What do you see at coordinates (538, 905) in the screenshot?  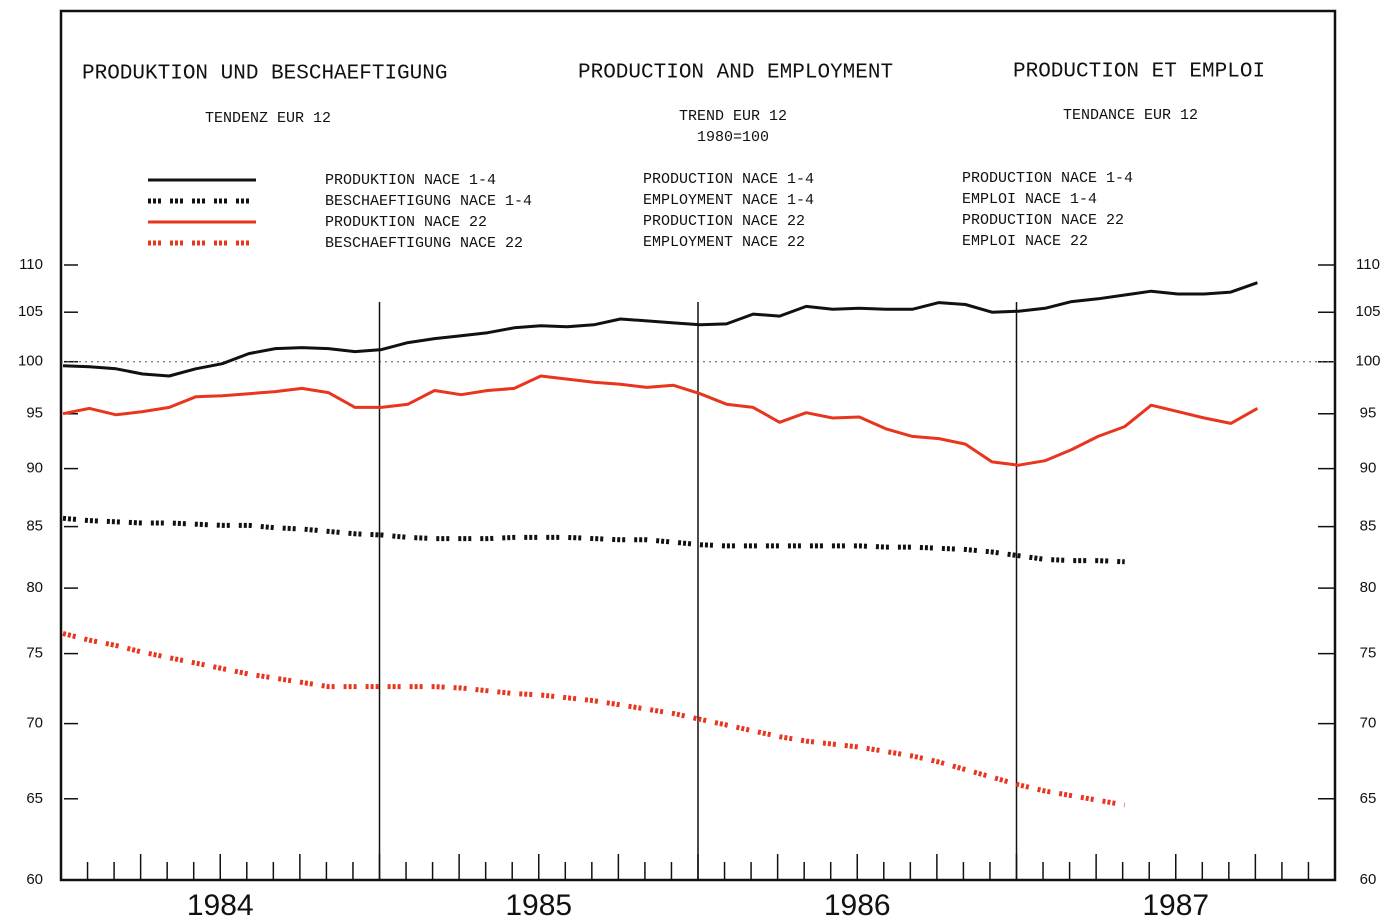 I see `x-tick-label: 1985` at bounding box center [538, 905].